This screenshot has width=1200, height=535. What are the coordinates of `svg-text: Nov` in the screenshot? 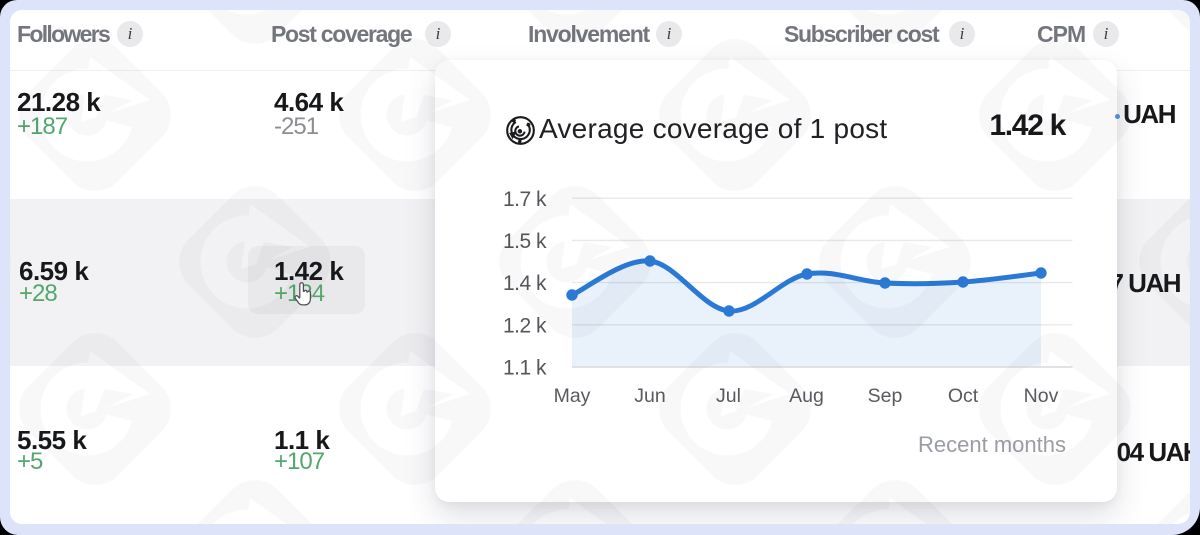 It's located at (1041, 396).